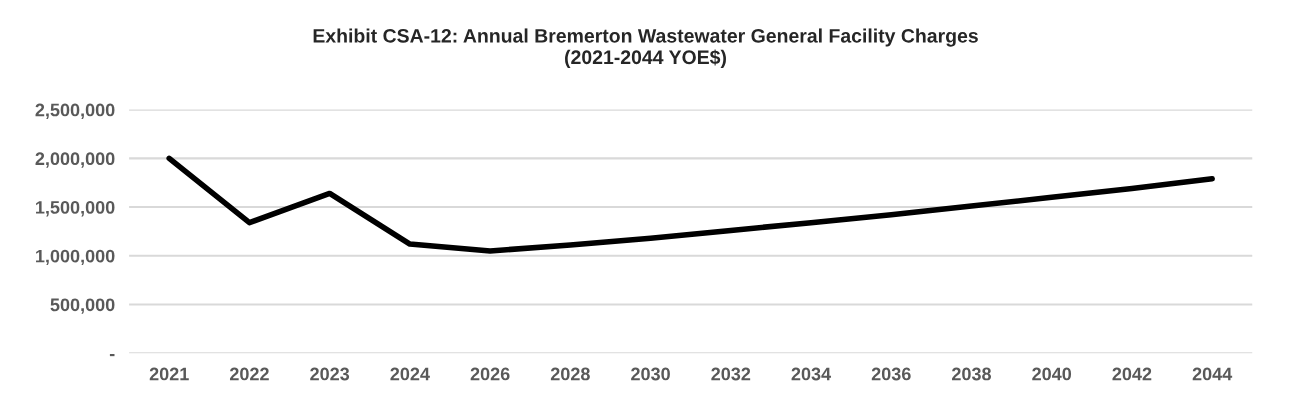  I want to click on x-tick-label: 2032, so click(731, 374).